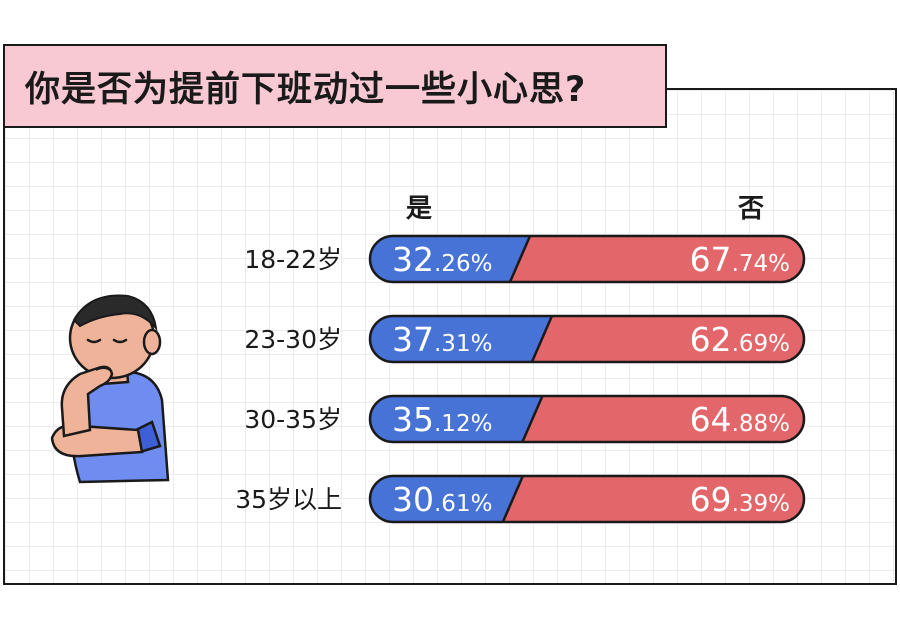 This screenshot has height=624, width=900. What do you see at coordinates (306, 89) in the screenshot?
I see `page-title: 你是否为提前下班动过一些小心思?` at bounding box center [306, 89].